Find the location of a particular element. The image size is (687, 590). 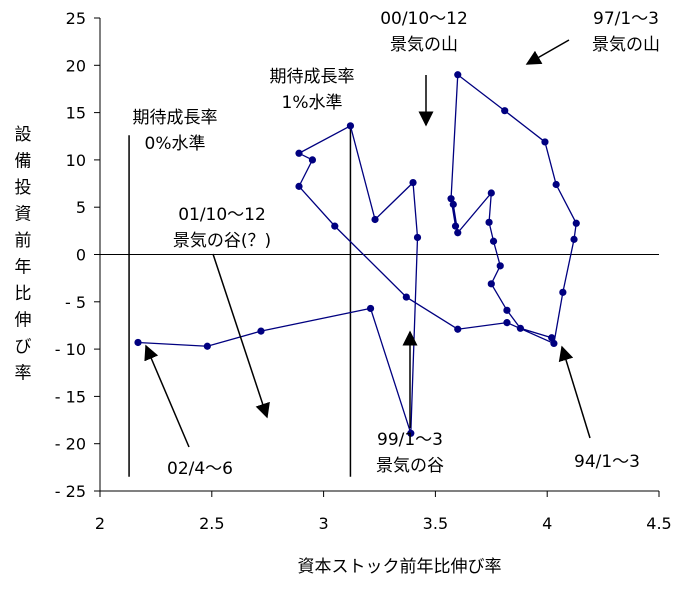

y-axis-label-char: 比 is located at coordinates (23, 294).